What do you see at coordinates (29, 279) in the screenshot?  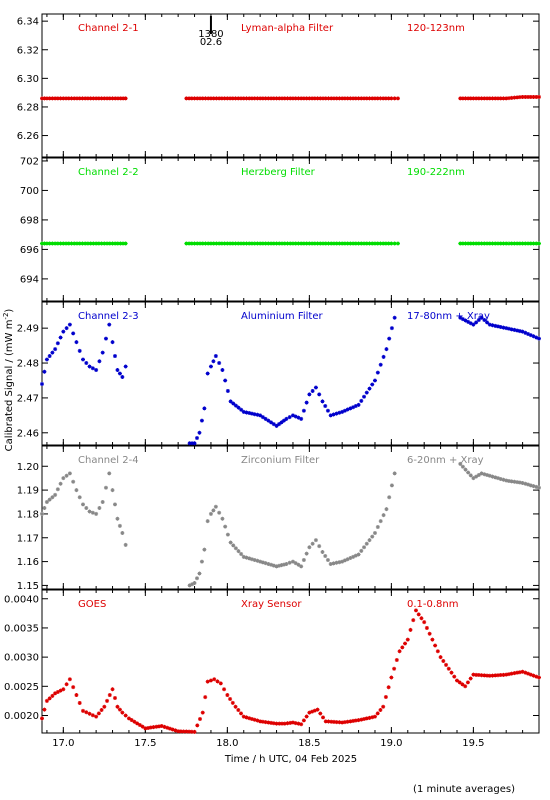 I see `y-tick-label: 694` at bounding box center [29, 279].